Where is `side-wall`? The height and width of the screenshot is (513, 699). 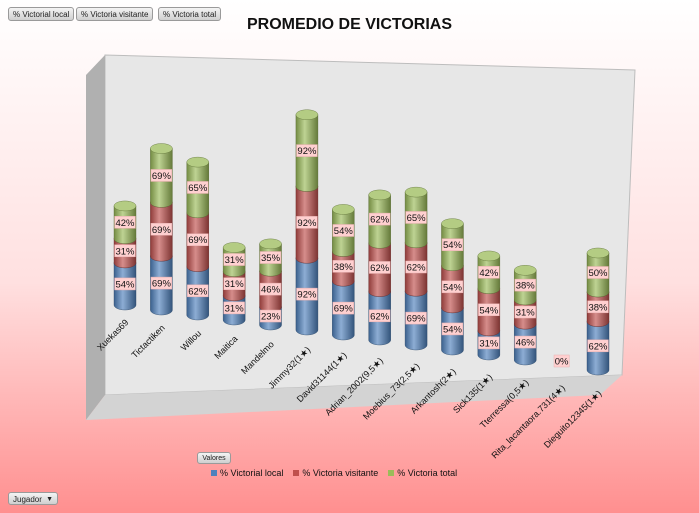 side-wall is located at coordinates (95, 237).